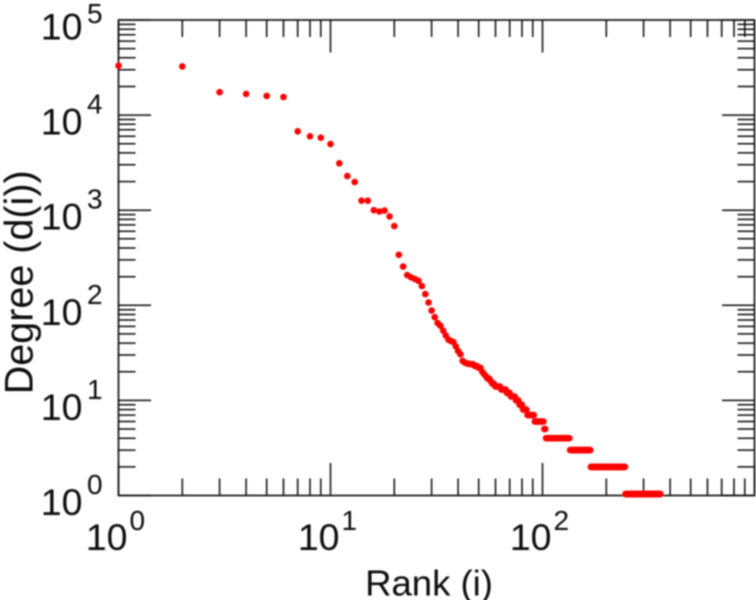 This screenshot has height=605, width=756. What do you see at coordinates (95, 199) in the screenshot?
I see `svg-text: 3` at bounding box center [95, 199].